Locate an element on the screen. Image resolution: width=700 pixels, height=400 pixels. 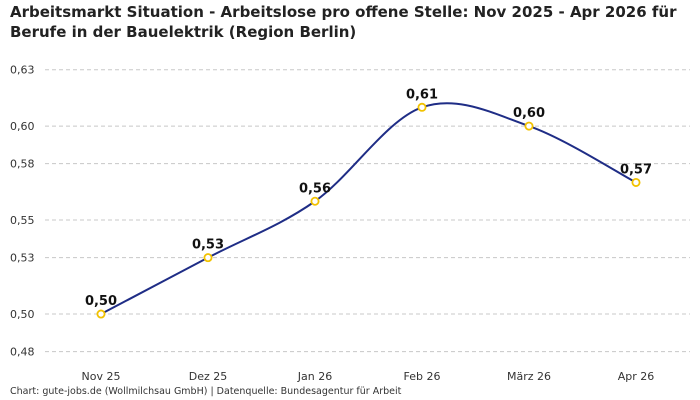
x-tick-label: Jan 26 is located at coordinates (314, 376).